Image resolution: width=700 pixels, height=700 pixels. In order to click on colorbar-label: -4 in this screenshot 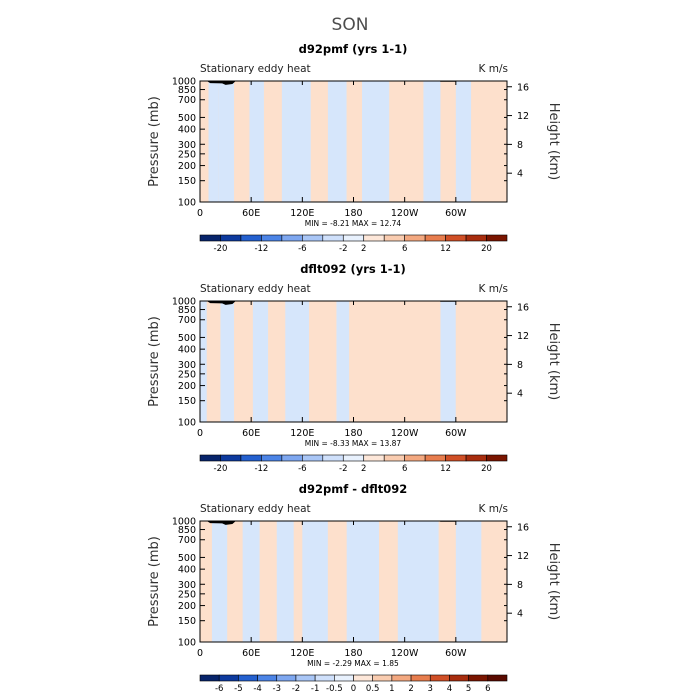, I will do `click(257, 689)`.